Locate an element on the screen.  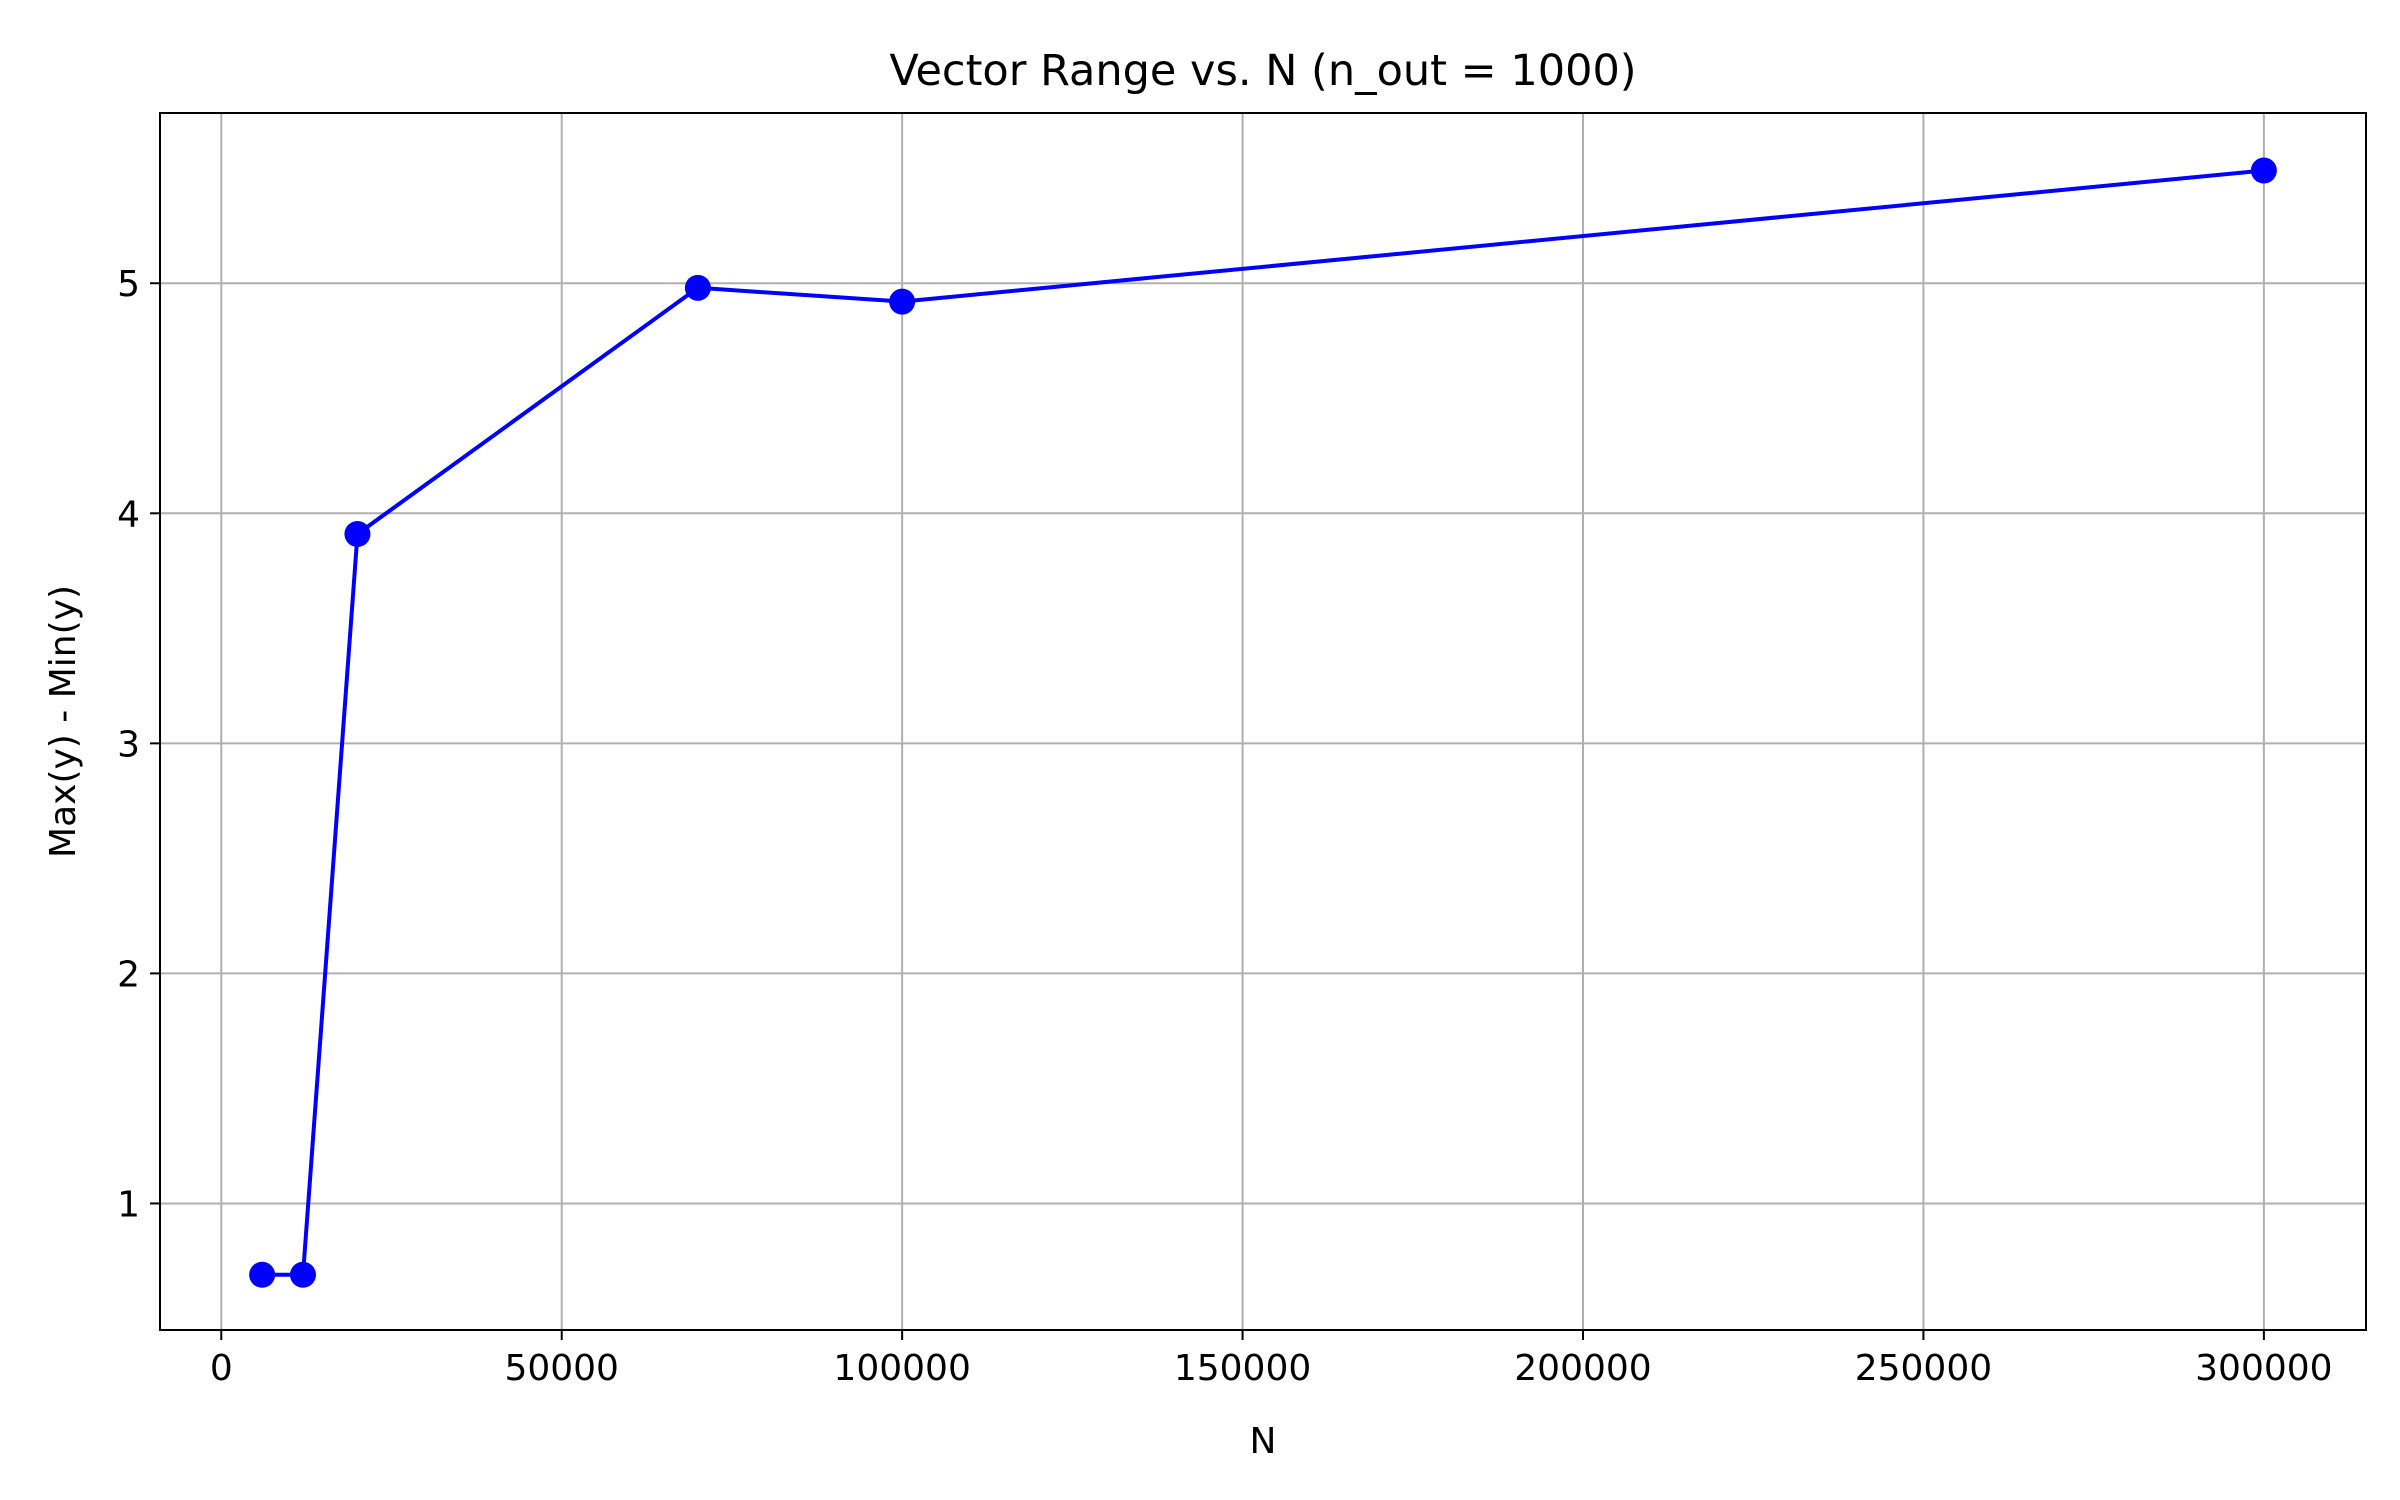
y-tick-label: 1 is located at coordinates (128, 1204).